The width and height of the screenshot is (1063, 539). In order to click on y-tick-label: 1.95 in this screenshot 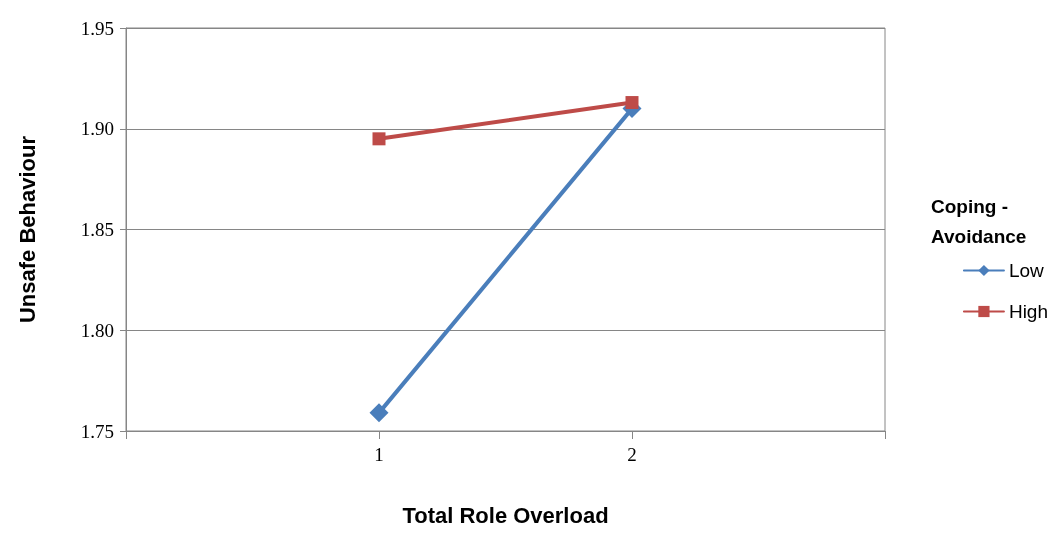, I will do `click(97, 28)`.